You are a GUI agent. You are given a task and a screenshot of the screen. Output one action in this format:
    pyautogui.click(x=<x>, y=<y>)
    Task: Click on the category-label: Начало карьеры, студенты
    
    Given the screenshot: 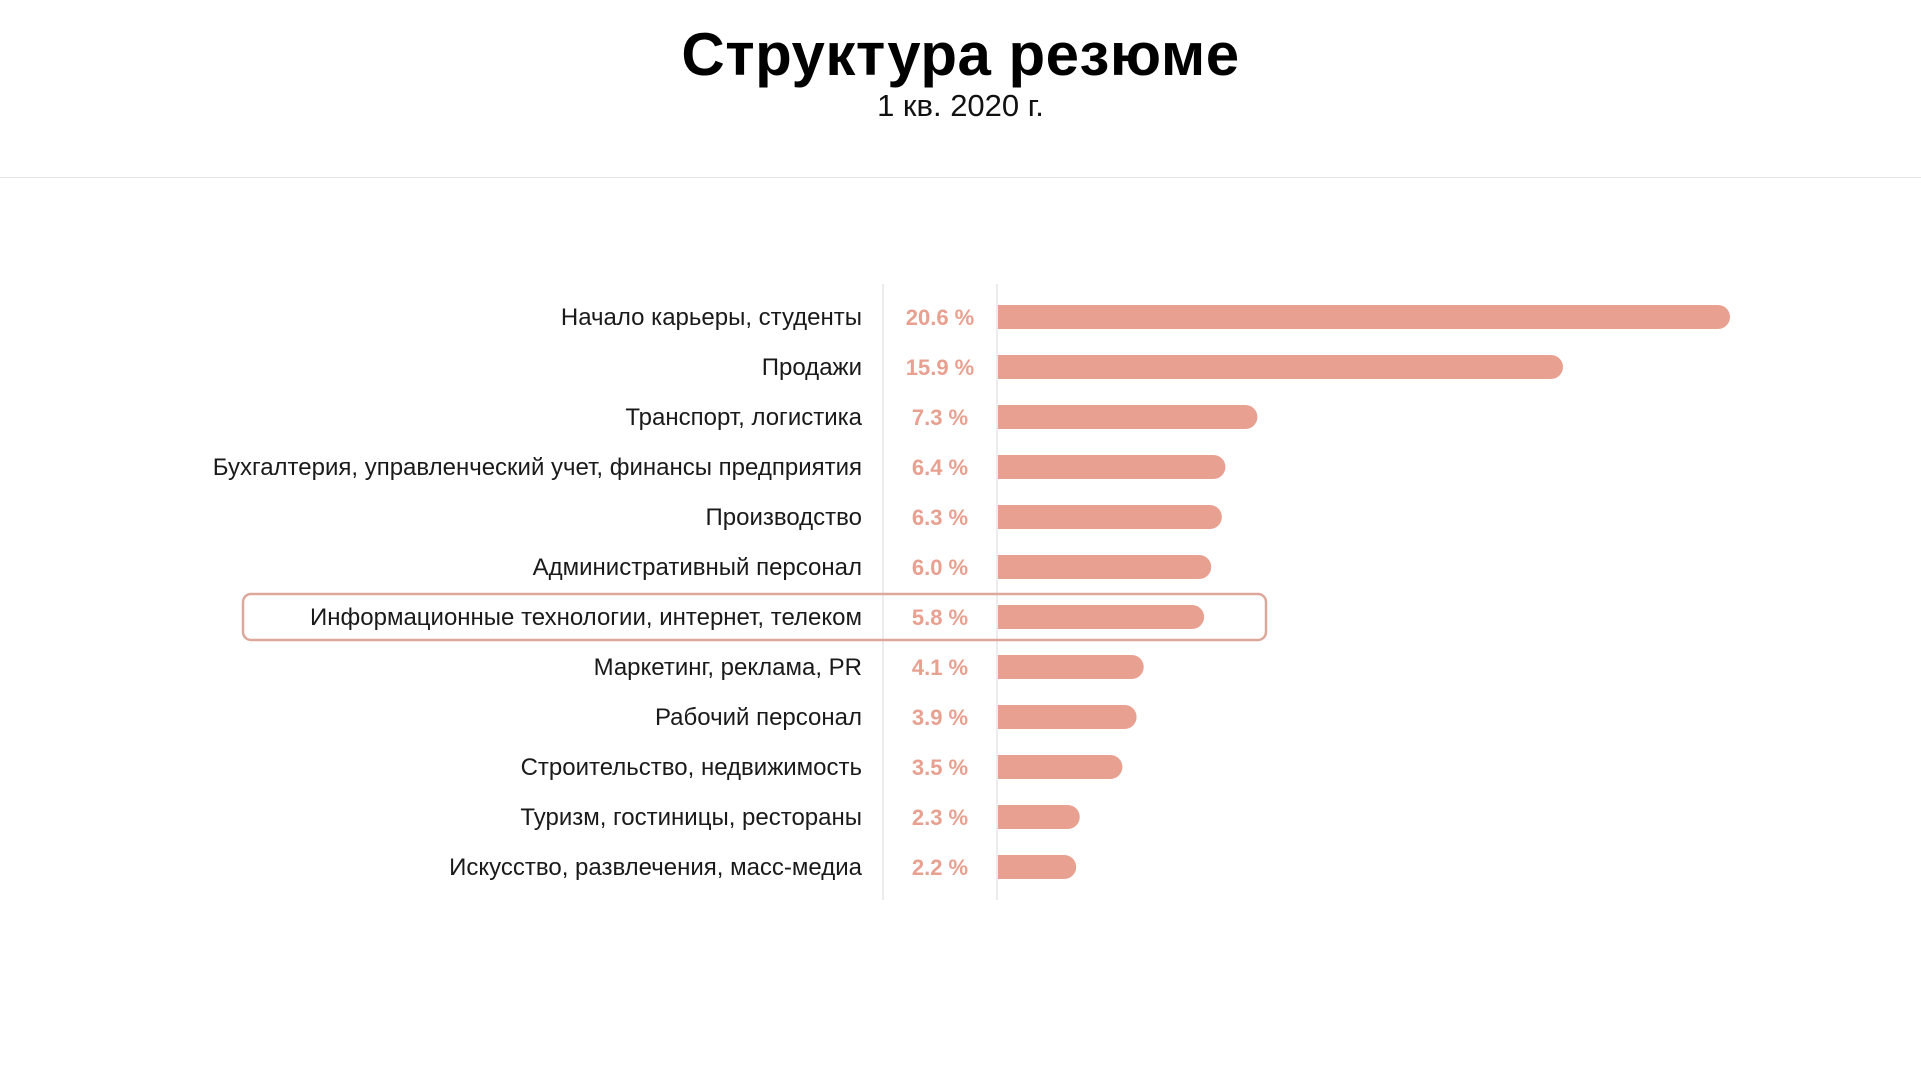 What is the action you would take?
    pyautogui.click(x=711, y=317)
    